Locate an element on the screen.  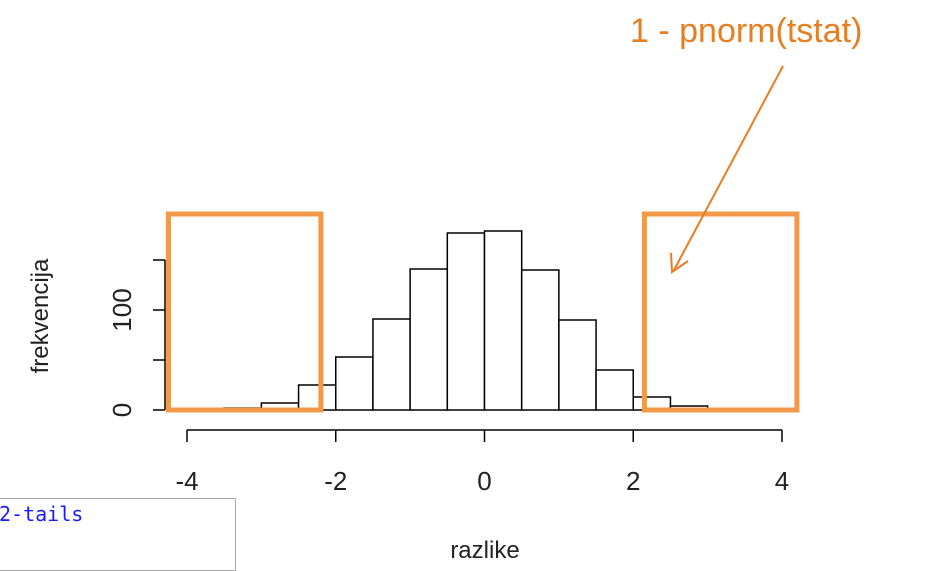
arrow-line is located at coordinates (728, 168).